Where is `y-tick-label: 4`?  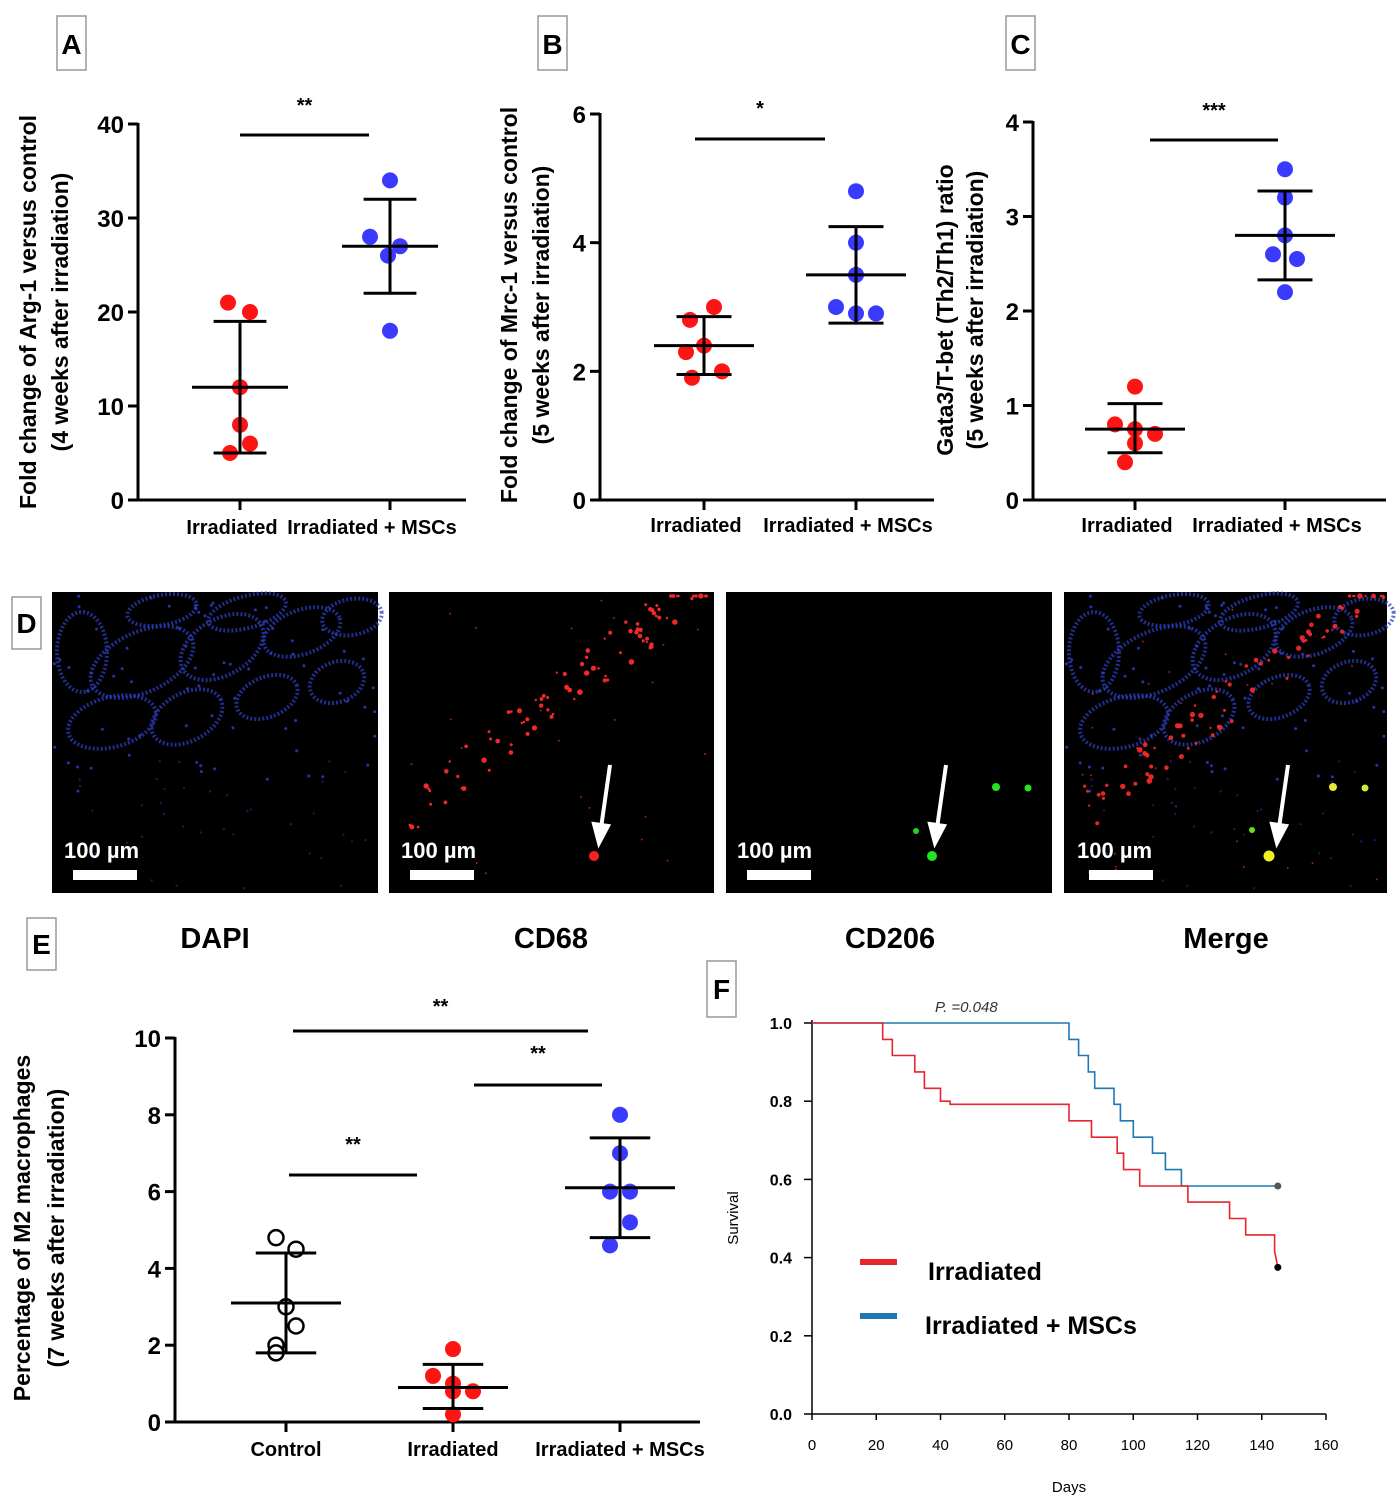
y-tick-label: 4 is located at coordinates (155, 1269).